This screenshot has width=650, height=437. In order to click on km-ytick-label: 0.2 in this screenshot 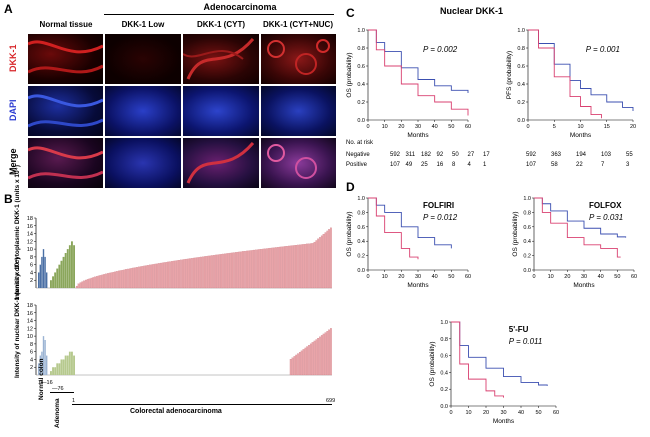, I will do `click(527, 257)`.